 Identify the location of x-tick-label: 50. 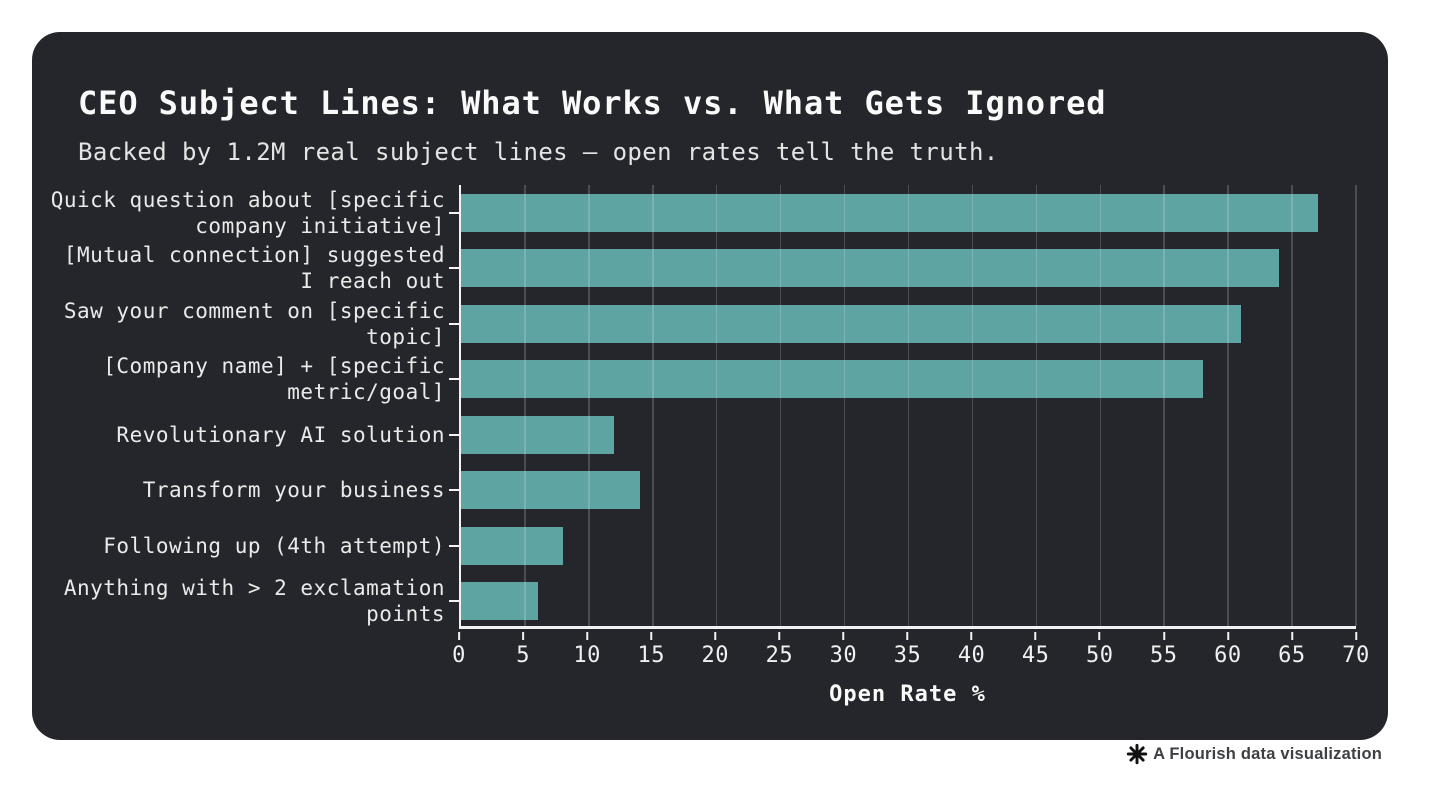
(1099, 655).